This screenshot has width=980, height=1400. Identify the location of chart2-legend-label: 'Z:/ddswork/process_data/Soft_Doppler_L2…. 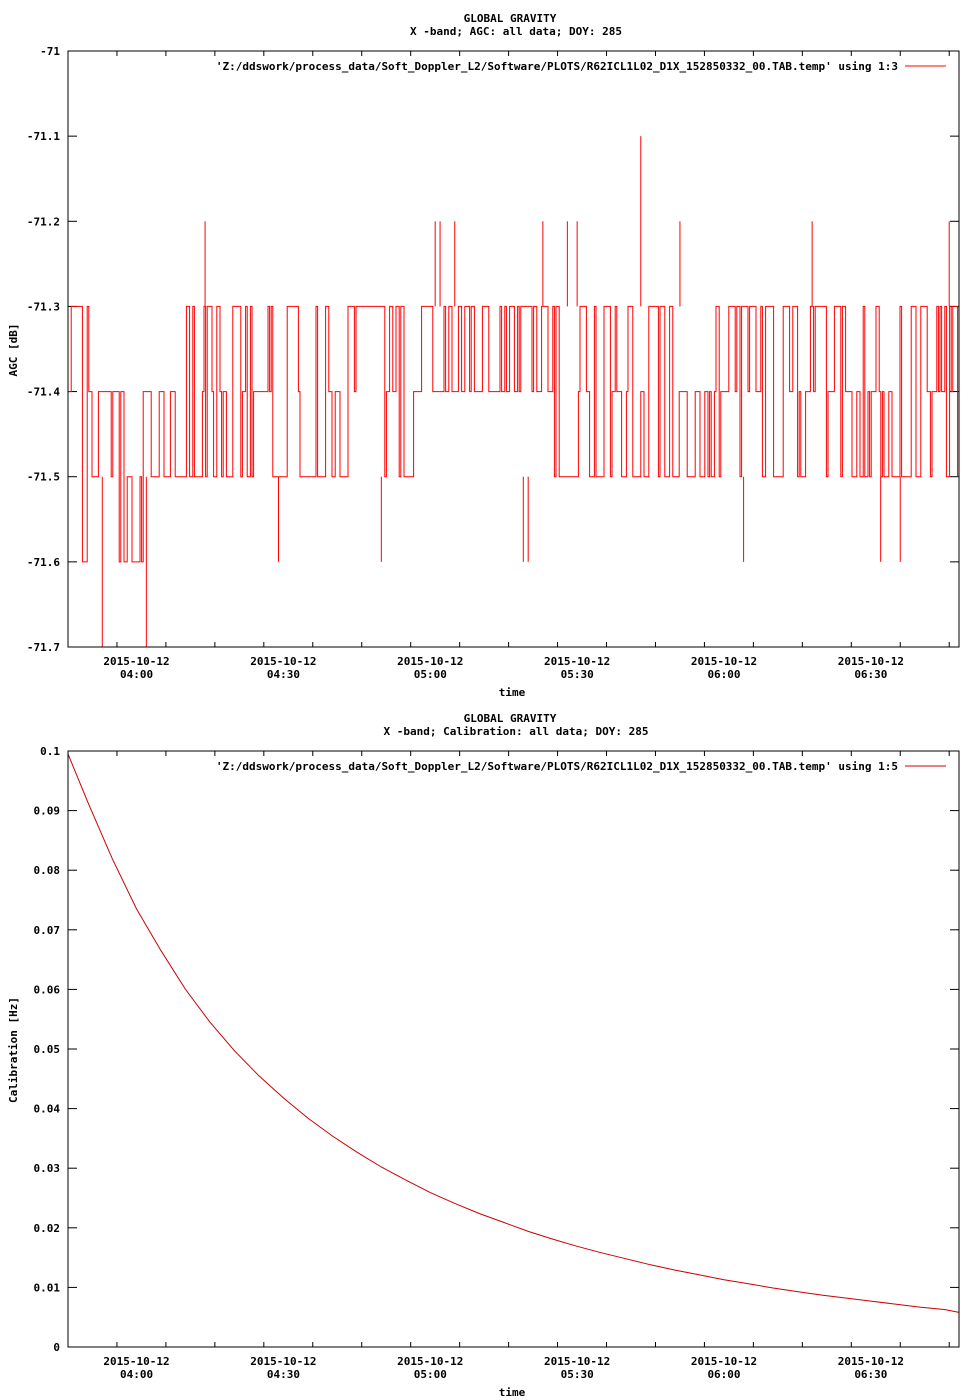
(557, 766).